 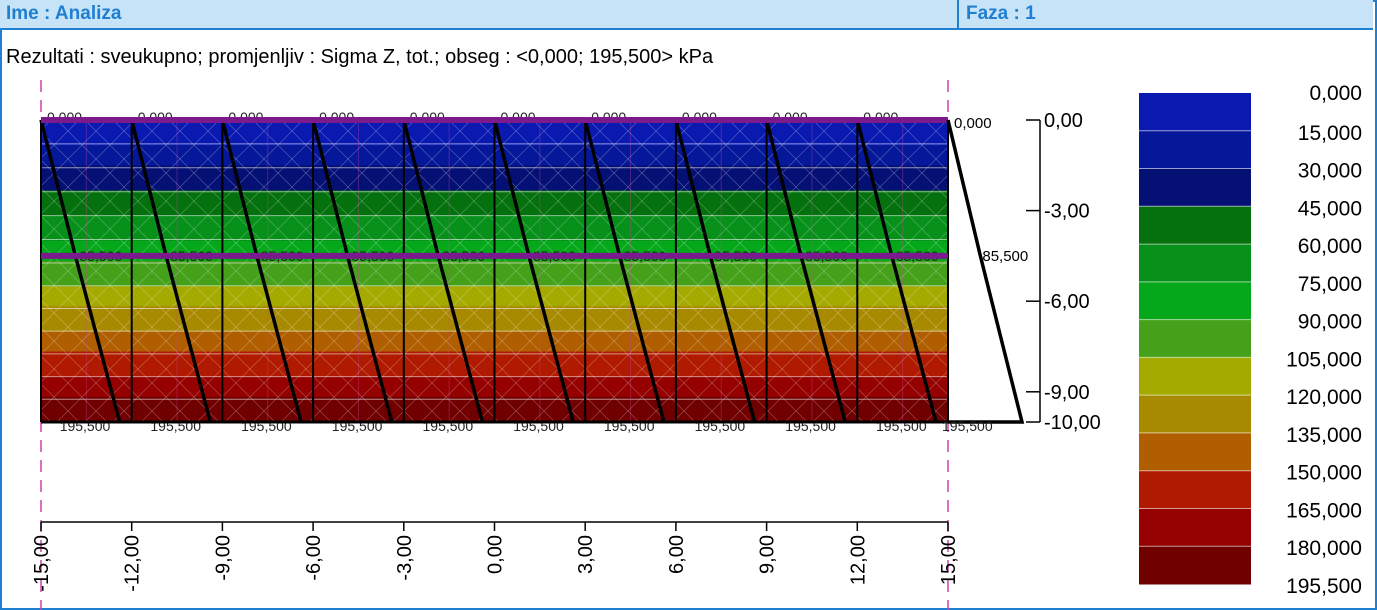 What do you see at coordinates (1324, 586) in the screenshot?
I see `legend-value-label: 195,500` at bounding box center [1324, 586].